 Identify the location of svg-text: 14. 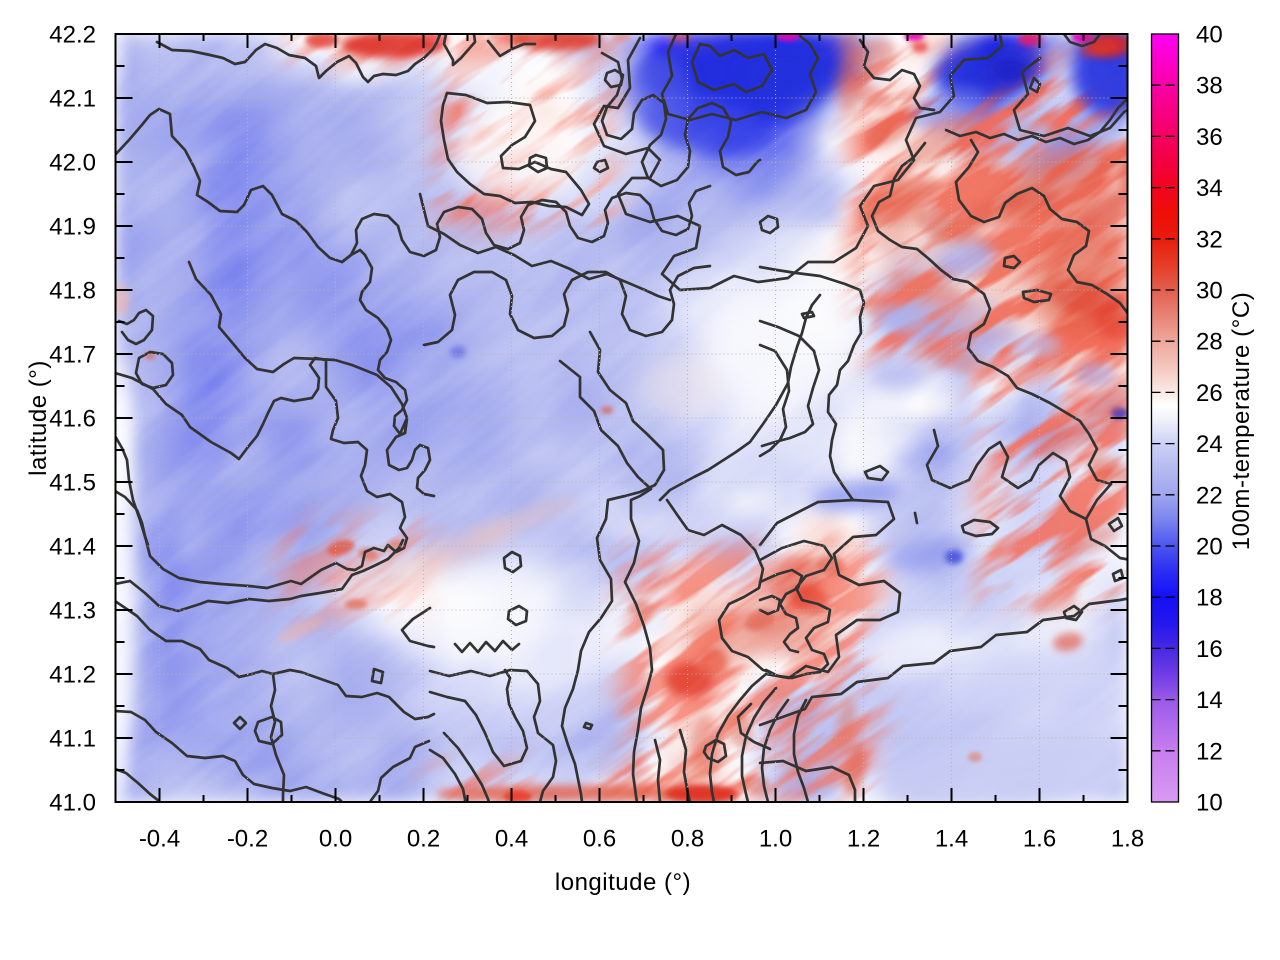
(1209, 700).